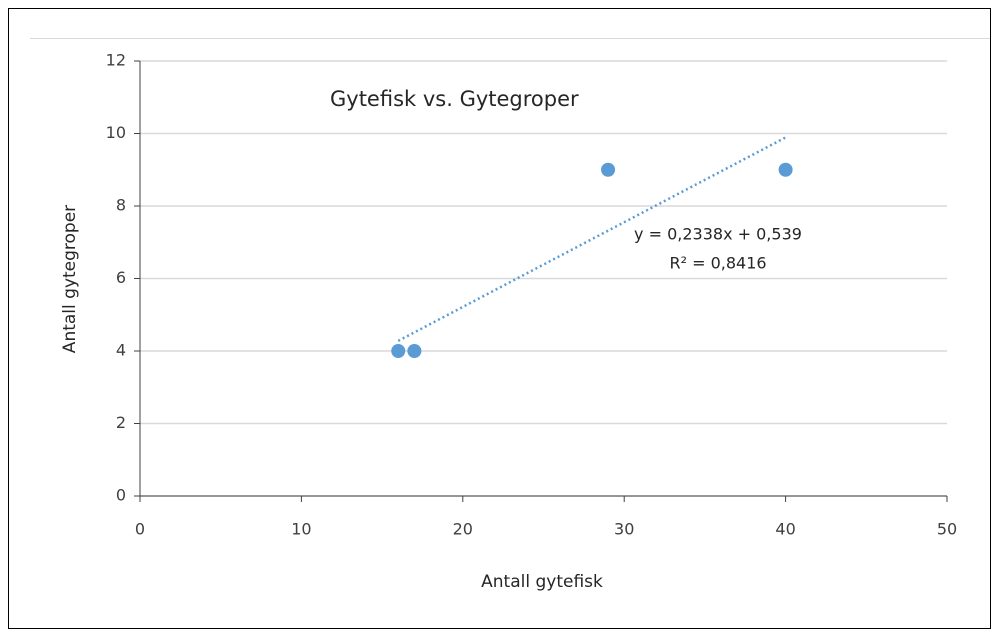 The image size is (999, 637). What do you see at coordinates (121, 422) in the screenshot?
I see `y-tick-label: 2` at bounding box center [121, 422].